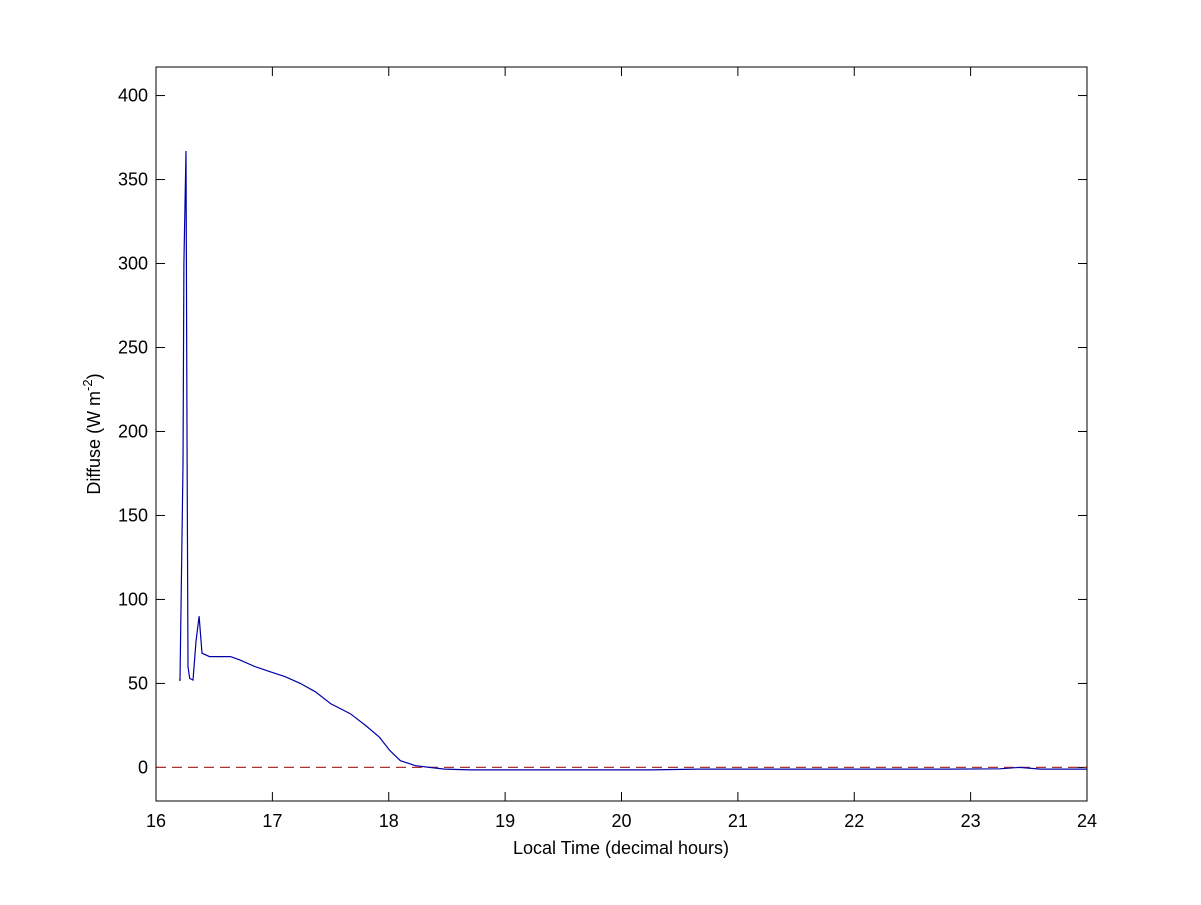  I want to click on x-tick-label: 19, so click(505, 821).